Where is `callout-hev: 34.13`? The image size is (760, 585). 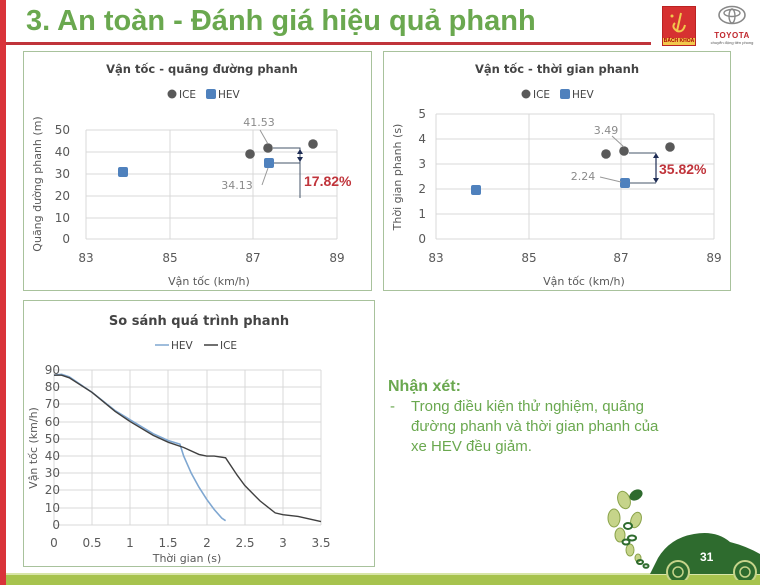 callout-hev: 34.13 is located at coordinates (237, 185).